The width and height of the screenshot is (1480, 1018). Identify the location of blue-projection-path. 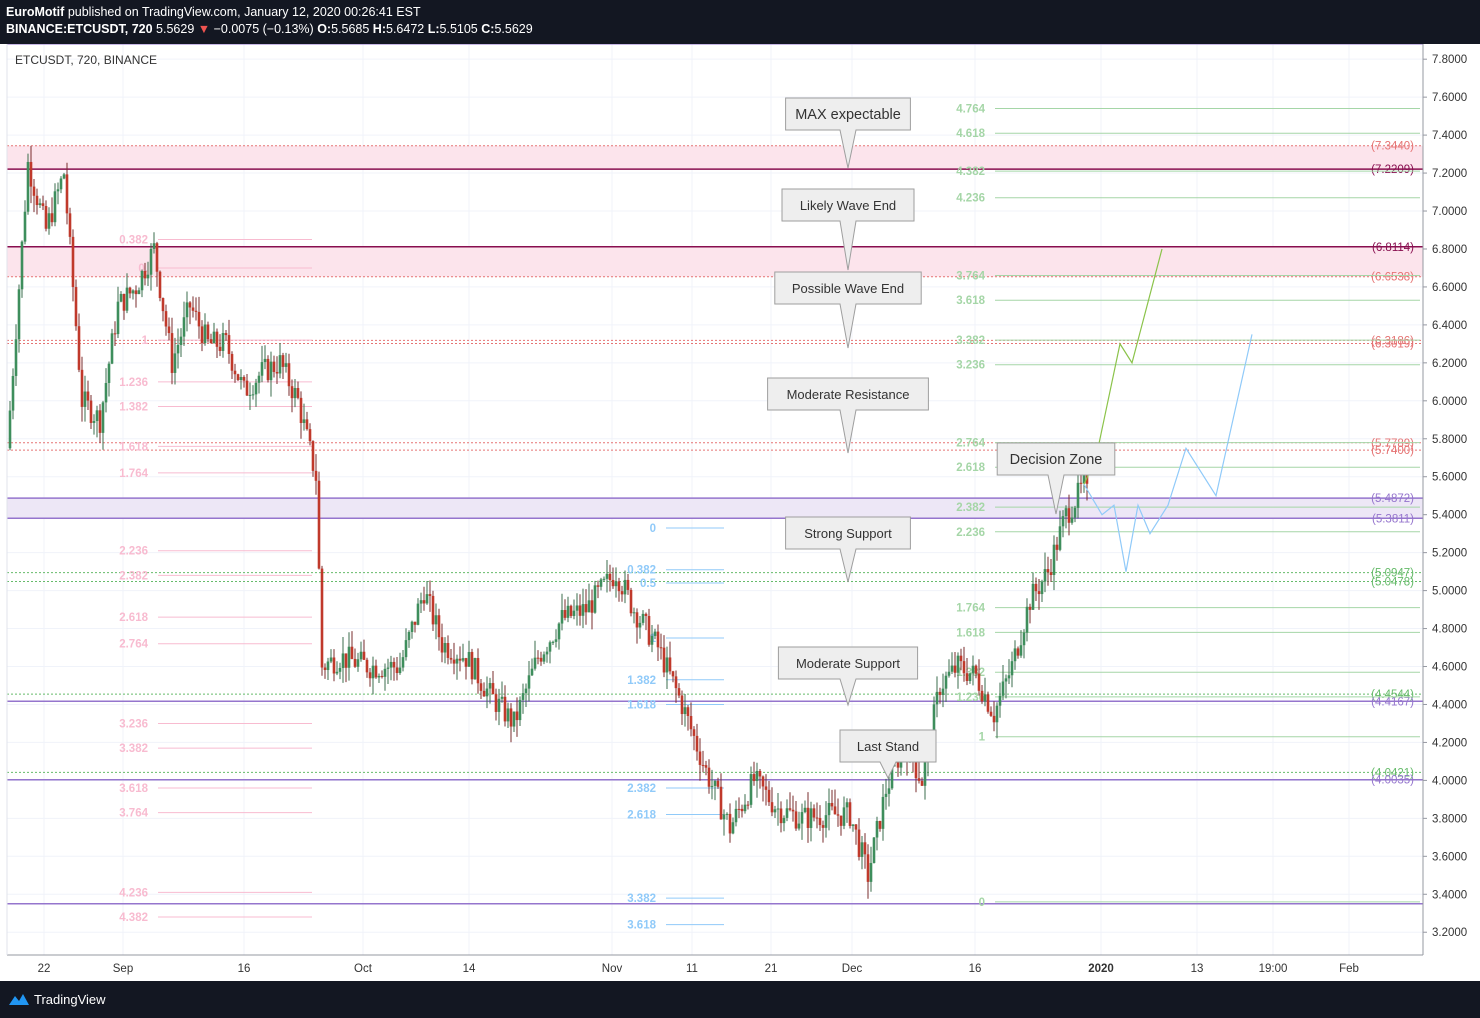
(1168, 453).